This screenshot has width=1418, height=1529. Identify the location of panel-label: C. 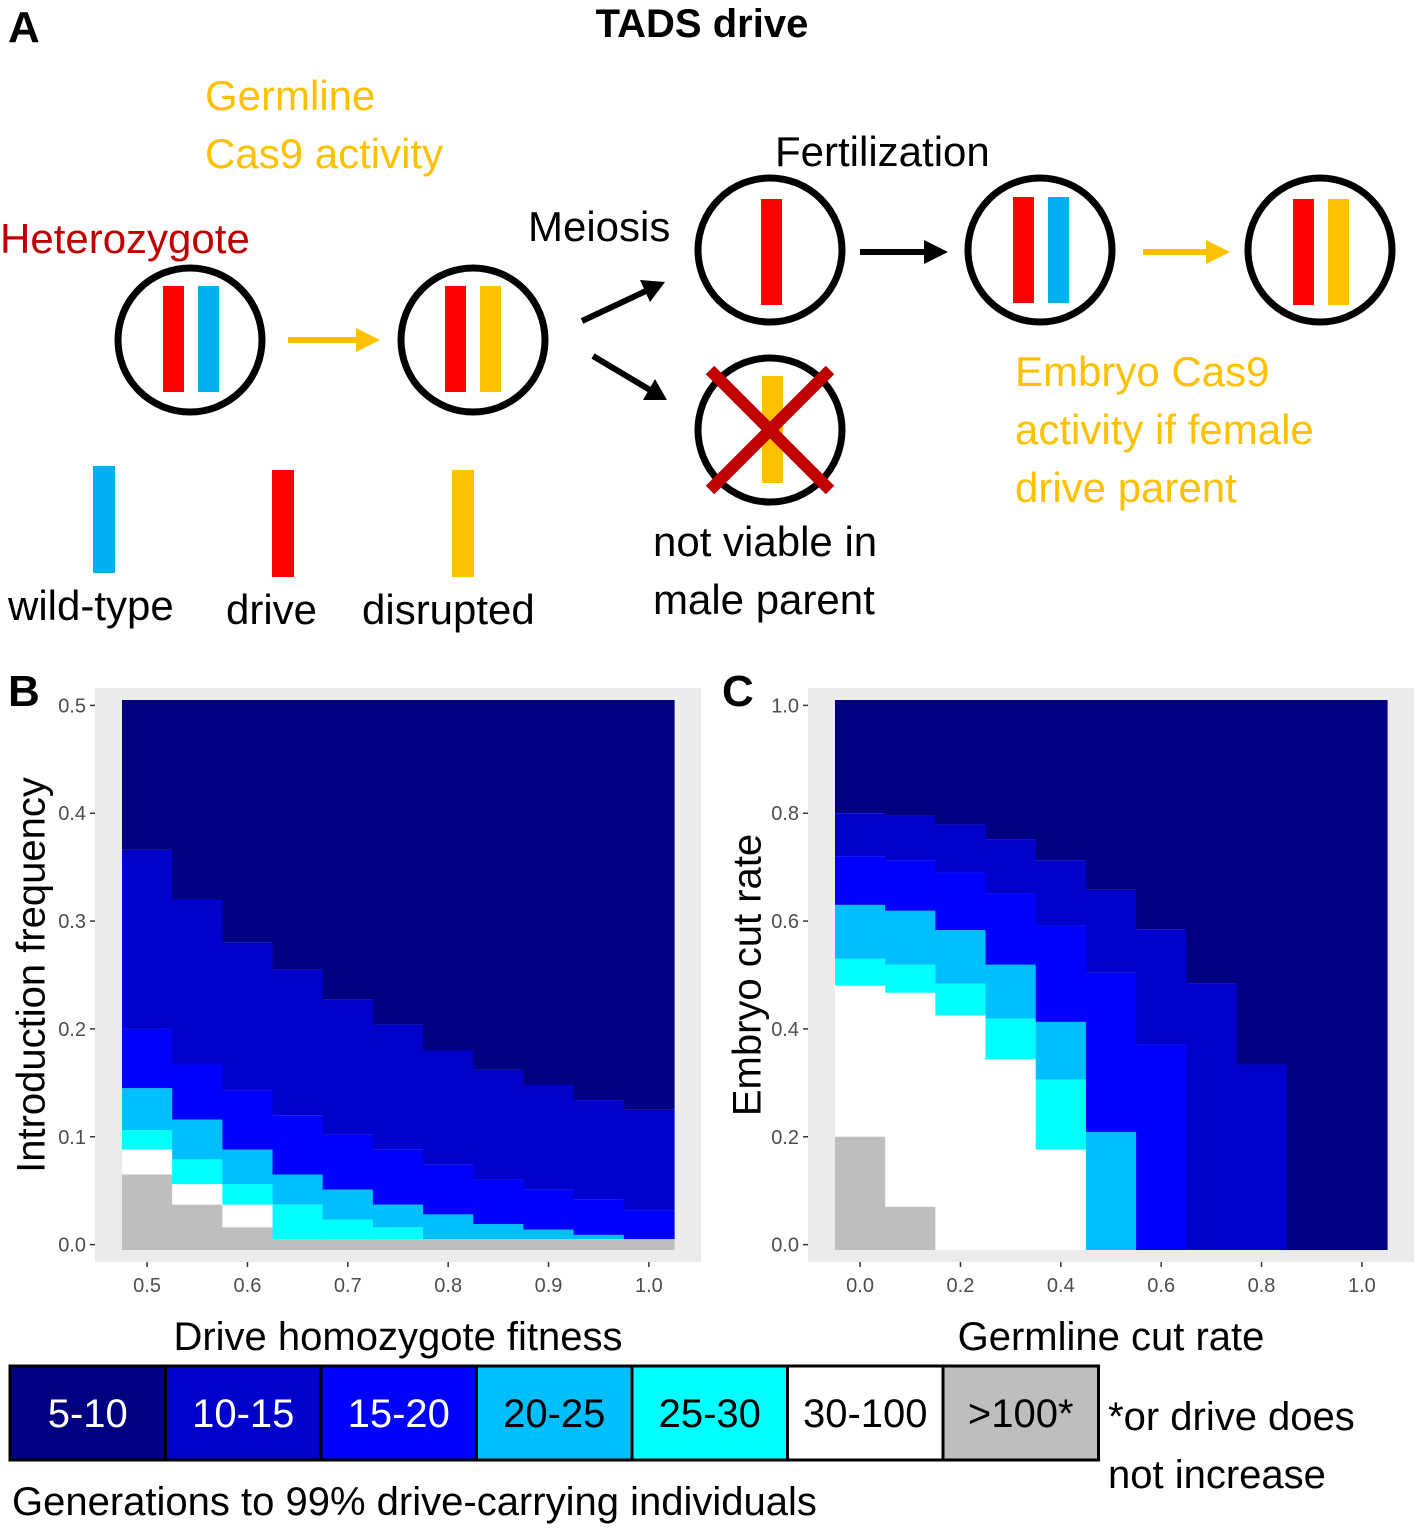
(738, 691).